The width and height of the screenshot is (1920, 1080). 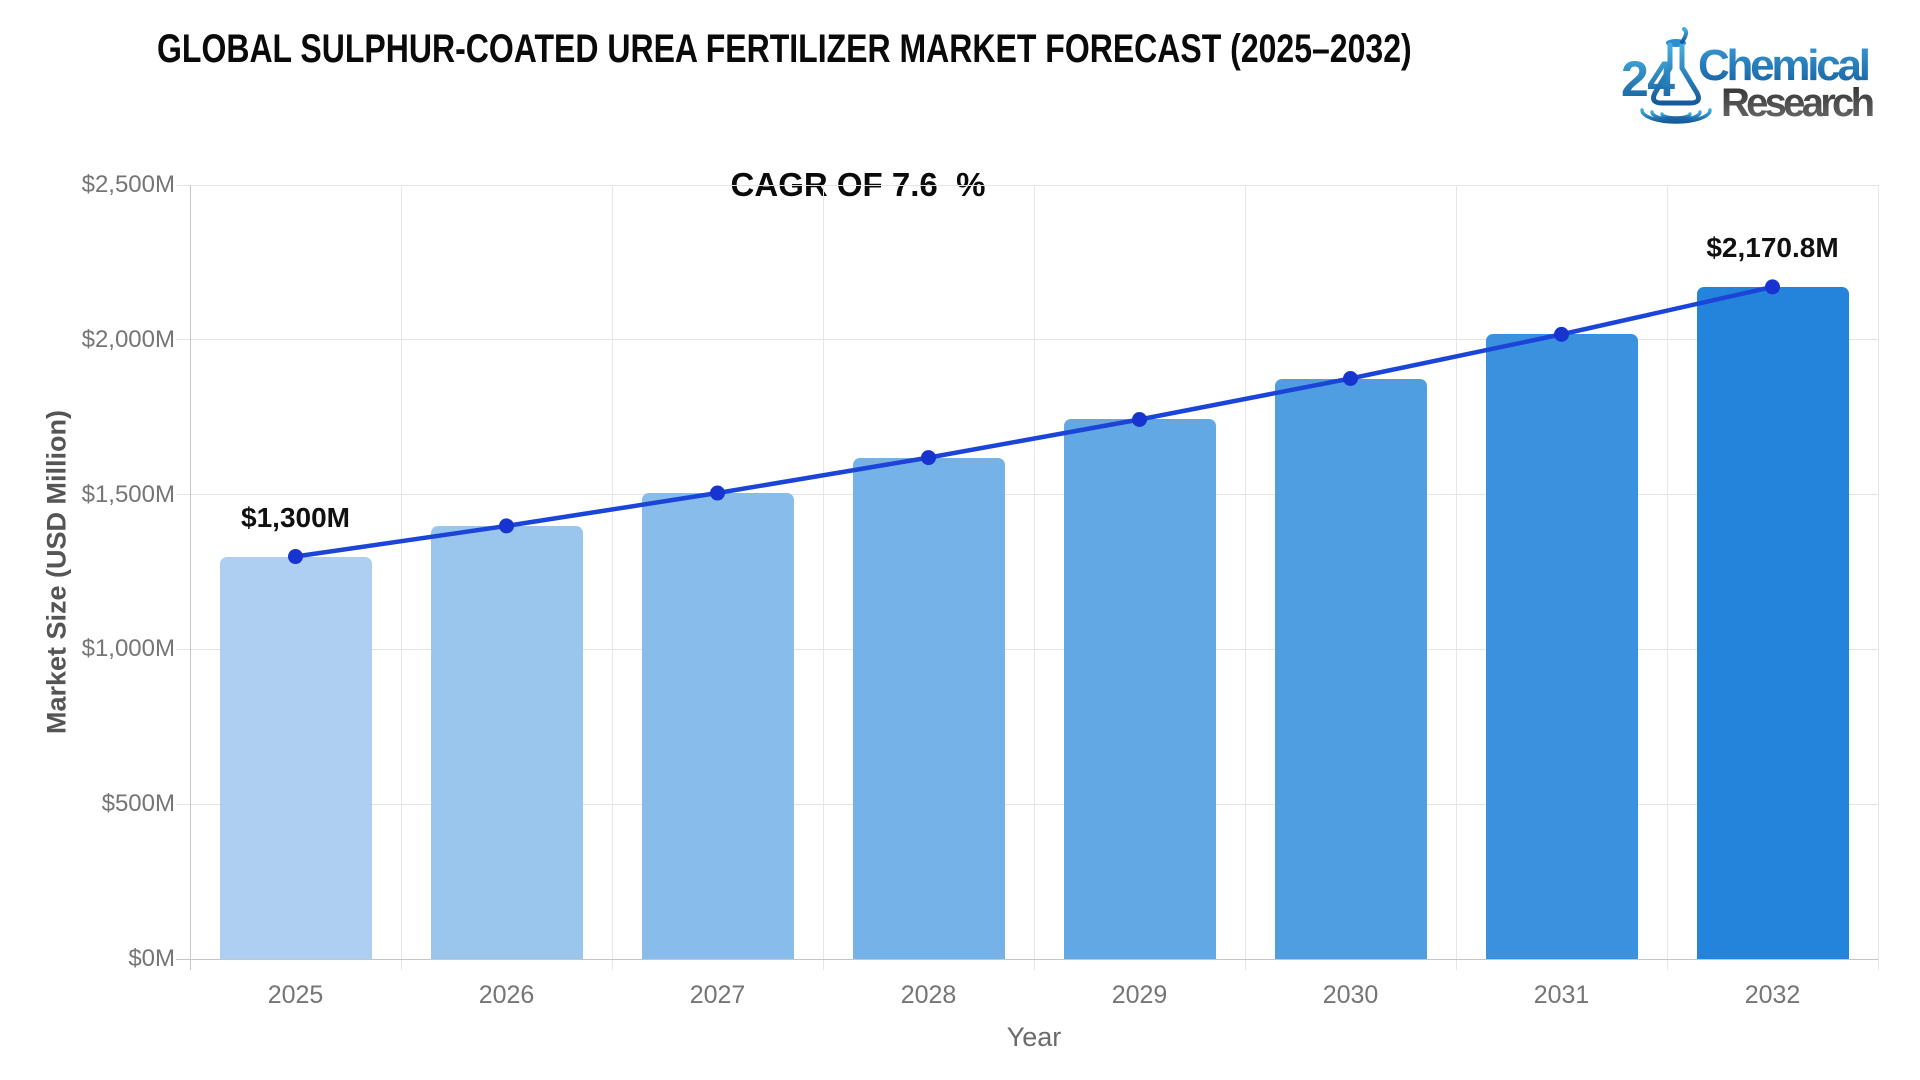 I want to click on y-tick-label: $1,500M, so click(x=128, y=494).